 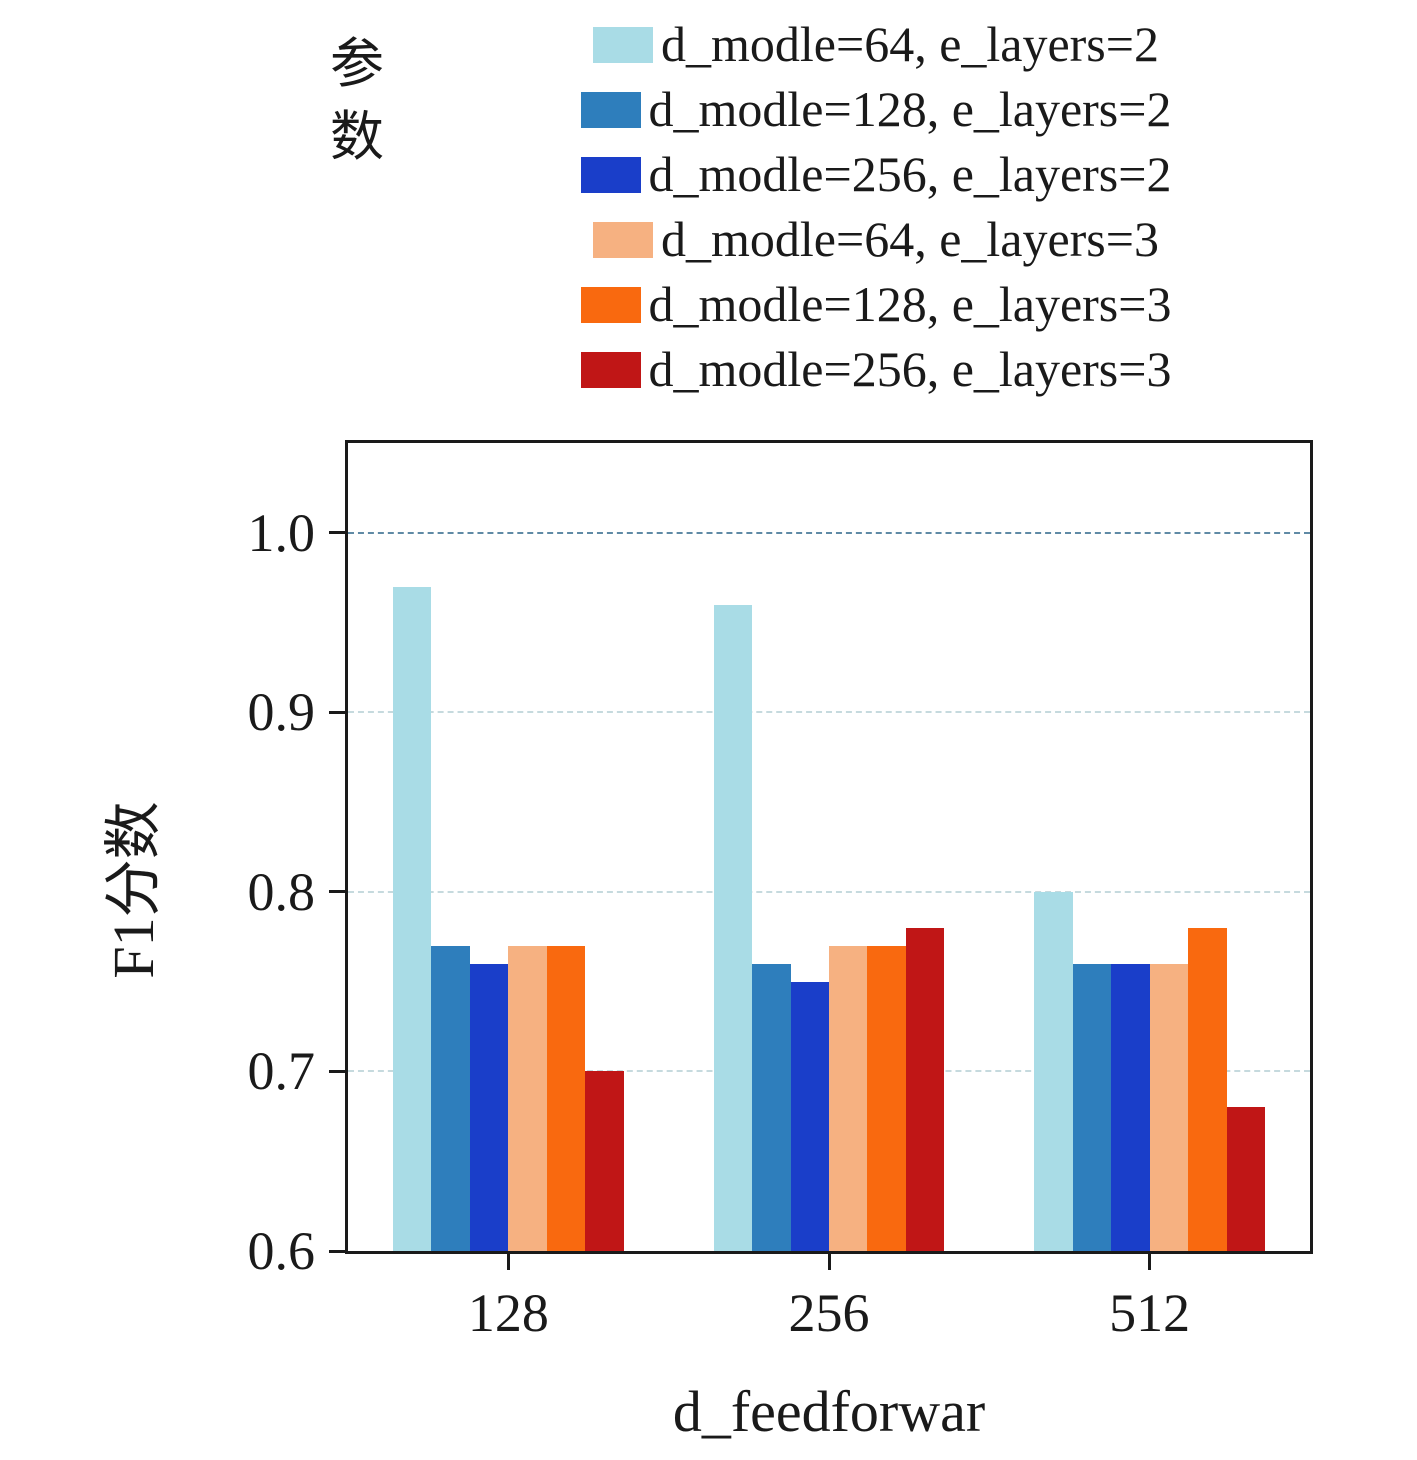 I want to click on legend-item-label-1: d_modle=128, e_layers=2, so click(x=910, y=109).